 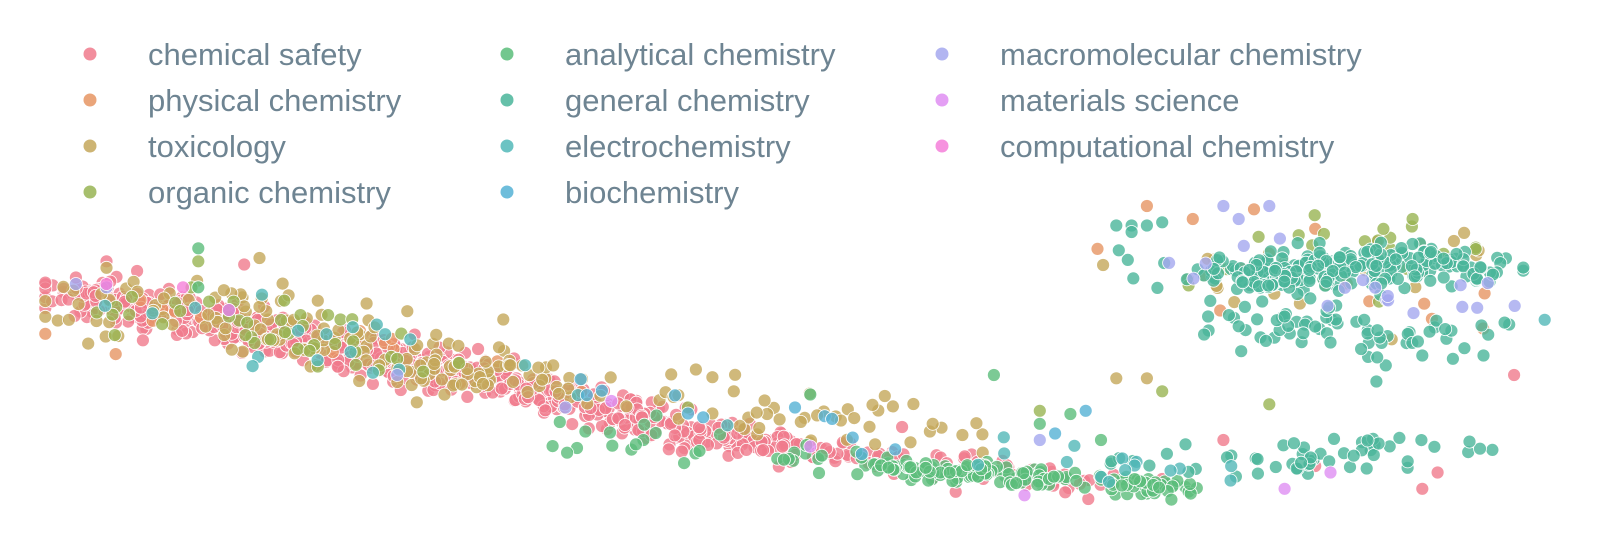 I want to click on legend-item: computational chemistry, so click(x=1135, y=146).